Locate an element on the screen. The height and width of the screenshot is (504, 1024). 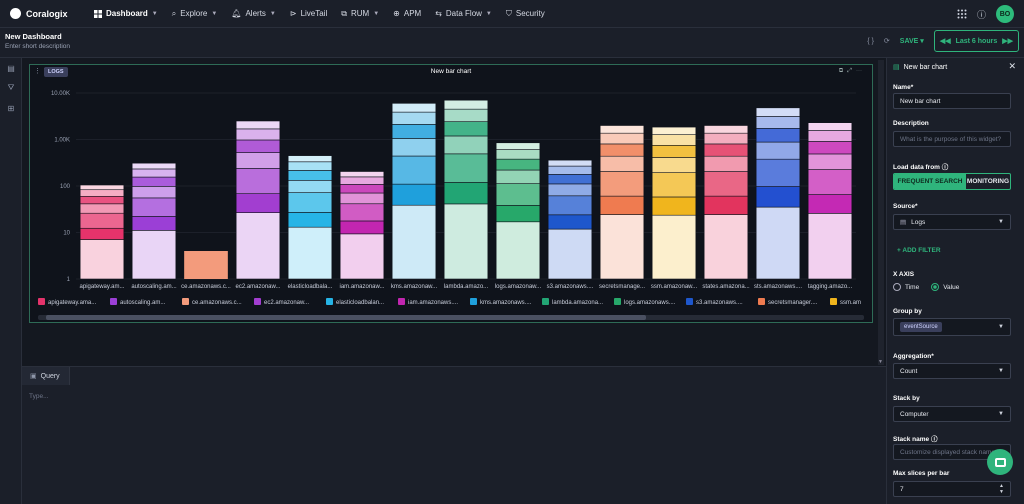
help-icon: ⓘ is located at coordinates (981, 14).